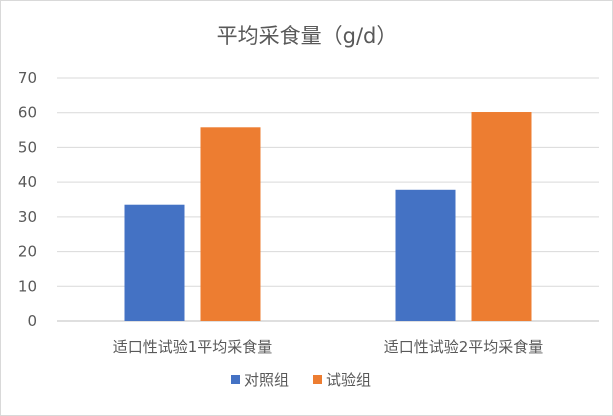  What do you see at coordinates (307, 36) in the screenshot?
I see `chart-title: 平均采食量（g/d）` at bounding box center [307, 36].